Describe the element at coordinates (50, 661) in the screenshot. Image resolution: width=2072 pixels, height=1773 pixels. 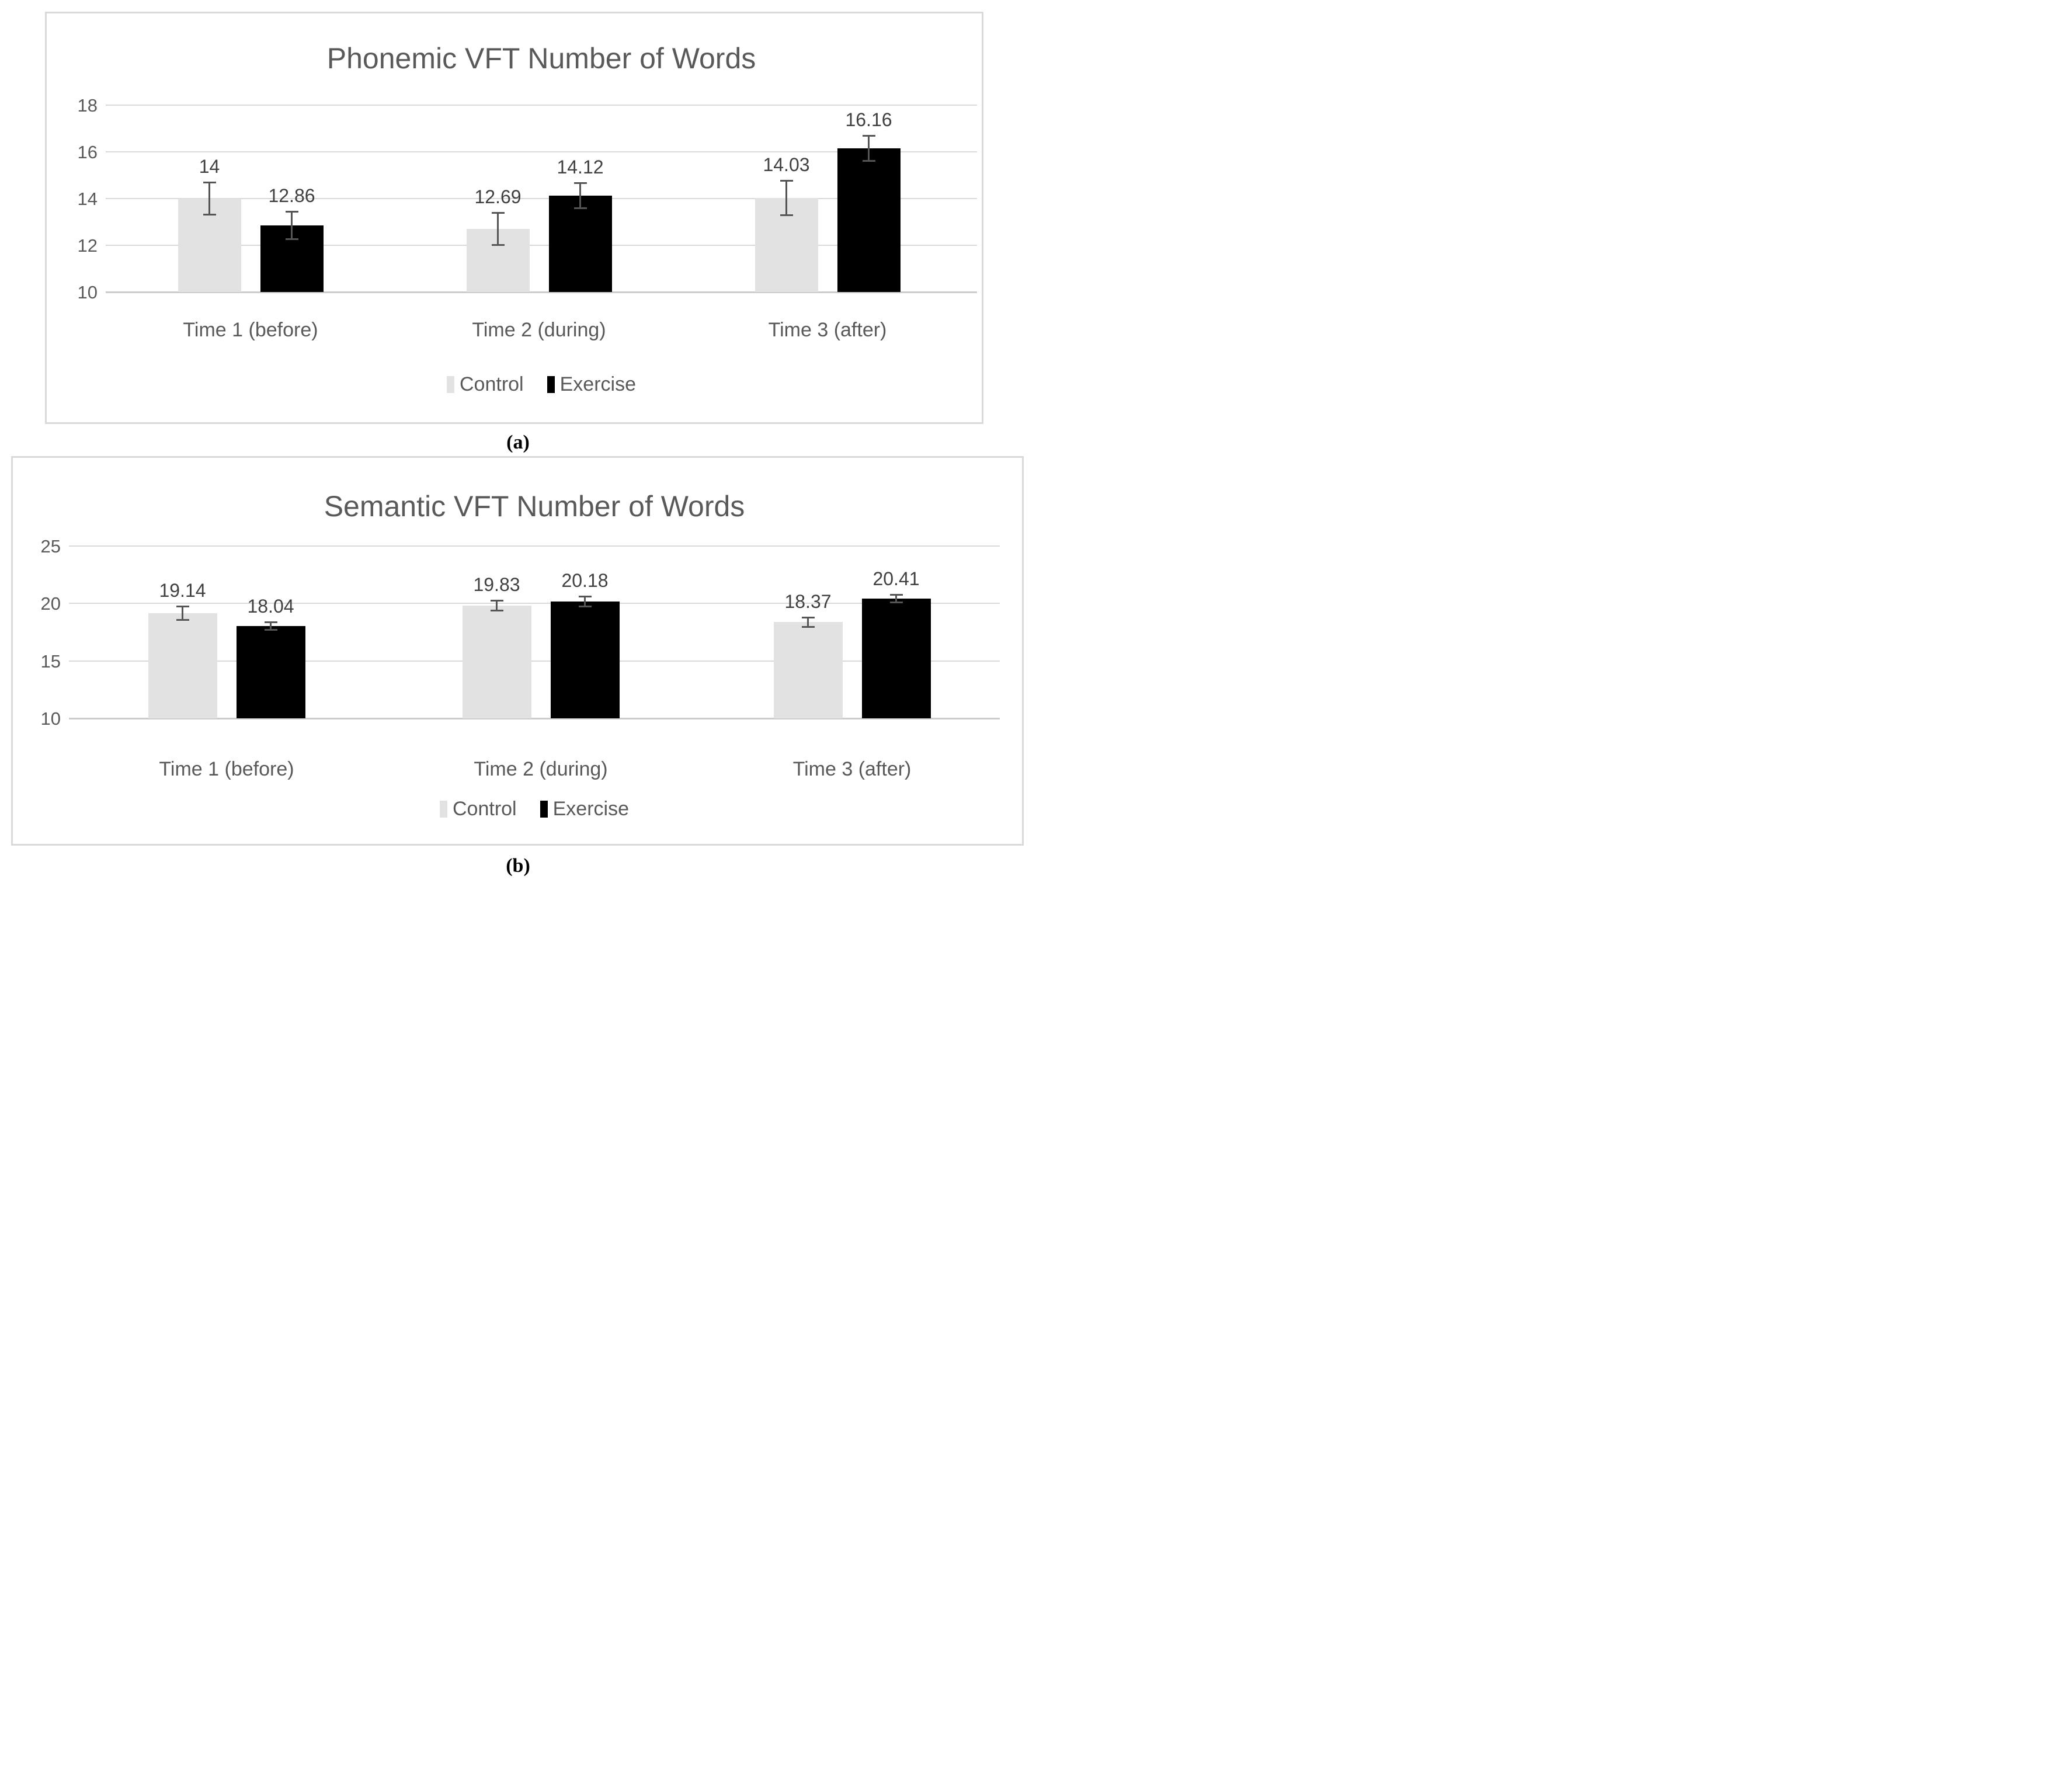
I see `y-tick-label-15: 15` at that location.